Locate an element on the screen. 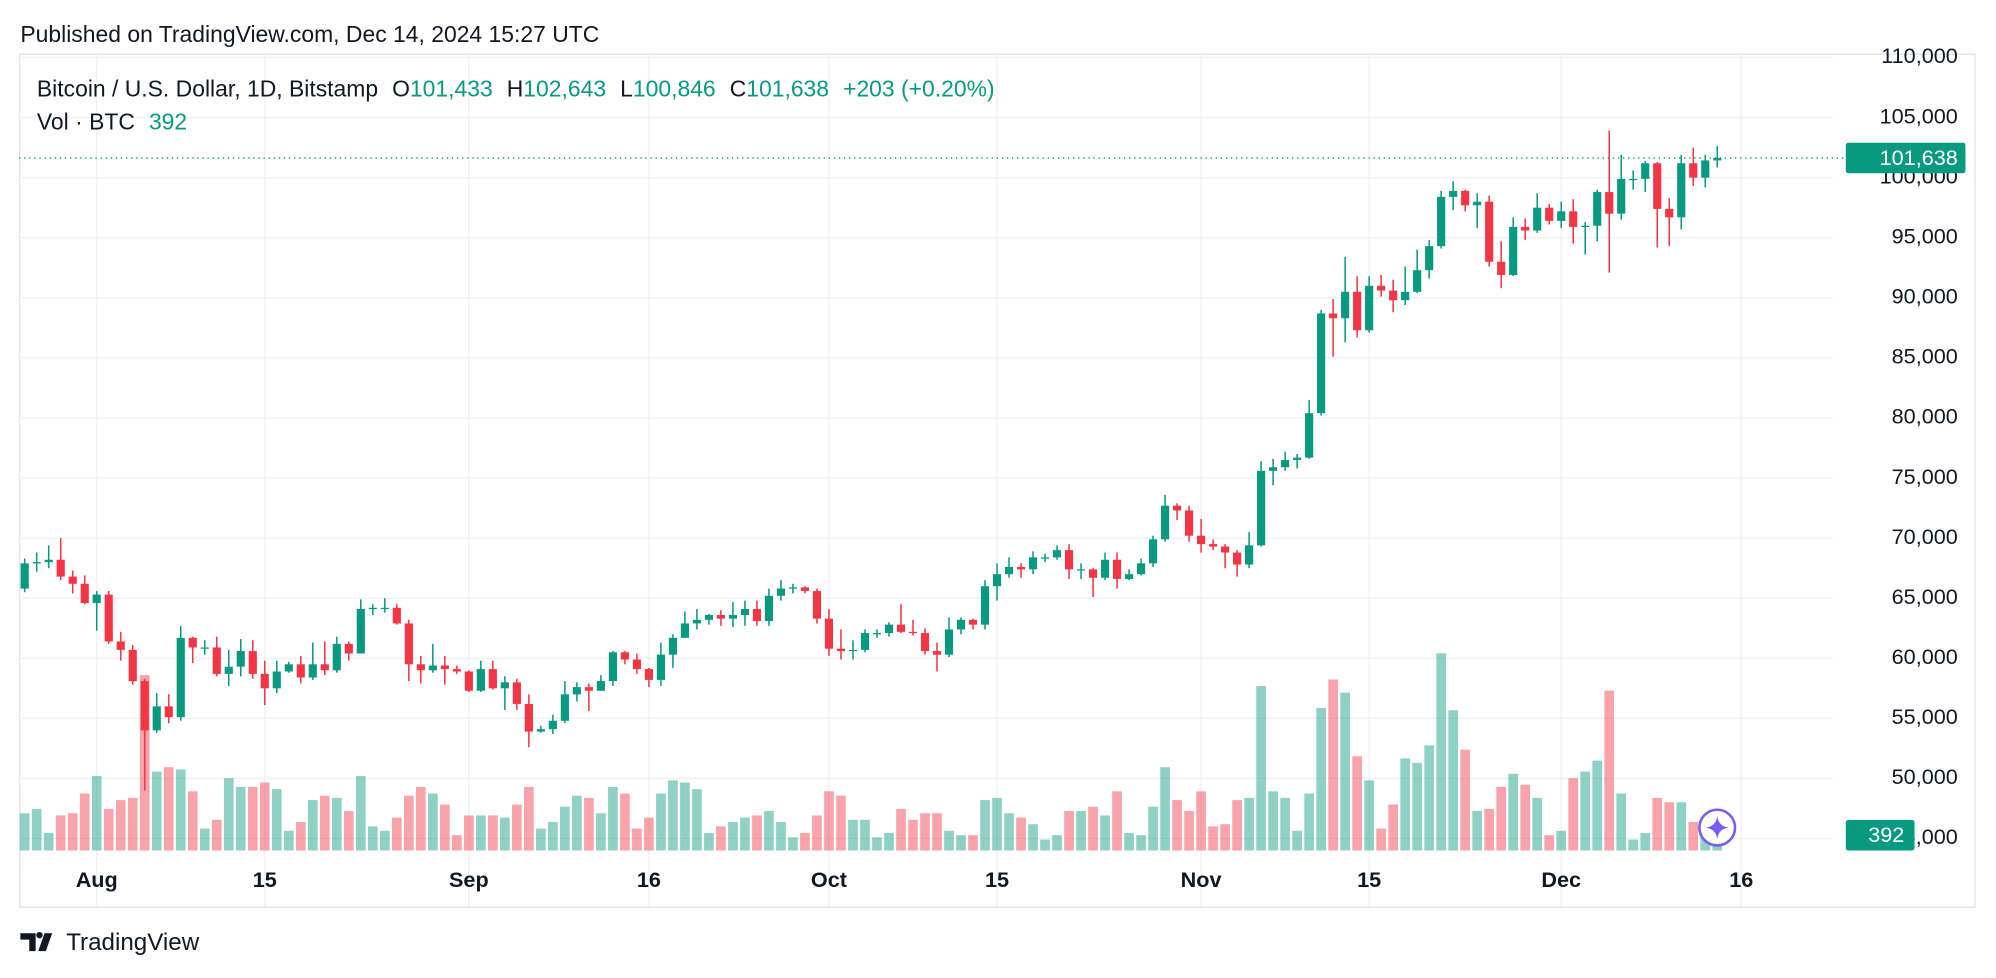 Image resolution: width=1996 pixels, height=978 pixels. assistant-icon is located at coordinates (1717, 827).